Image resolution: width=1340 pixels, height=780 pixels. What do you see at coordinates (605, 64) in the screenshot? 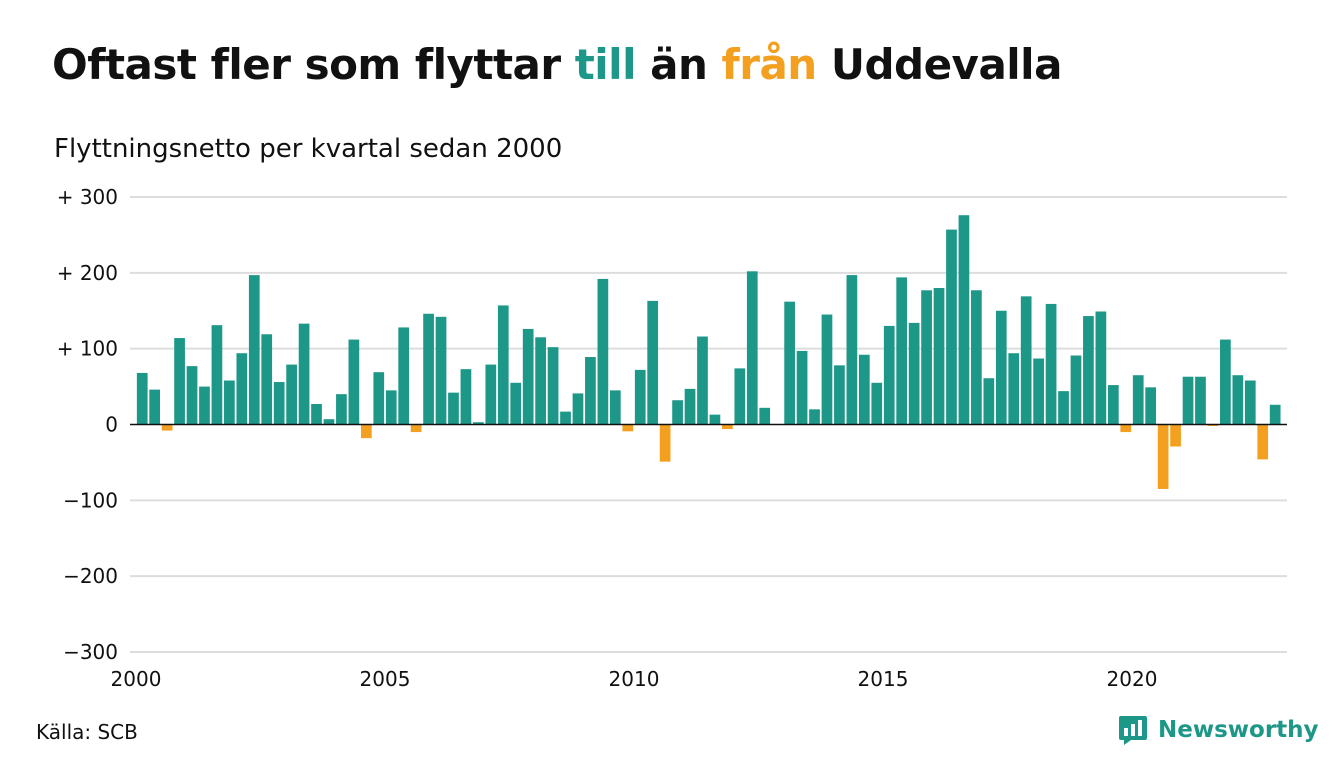
I see `title-word-till: till` at bounding box center [605, 64].